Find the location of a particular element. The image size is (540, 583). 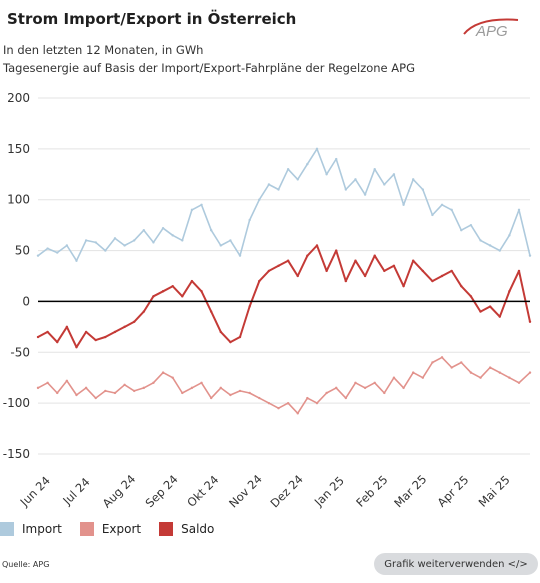

x-tick-label: Jan 25 is located at coordinates (329, 491).